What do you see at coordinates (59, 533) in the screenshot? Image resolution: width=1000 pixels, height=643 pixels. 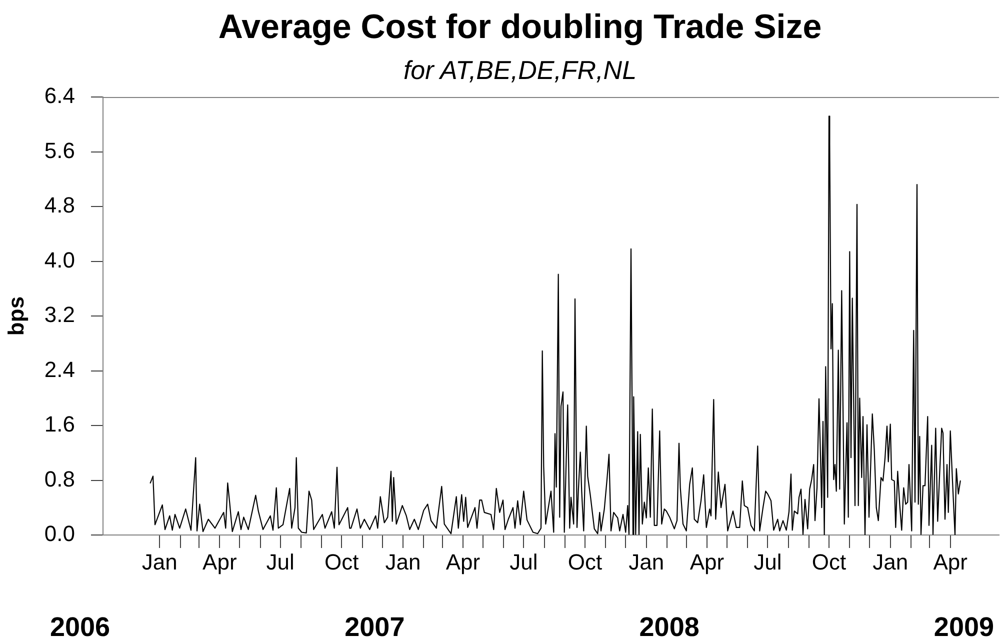 I see `y-tick-label: 0.0` at bounding box center [59, 533].